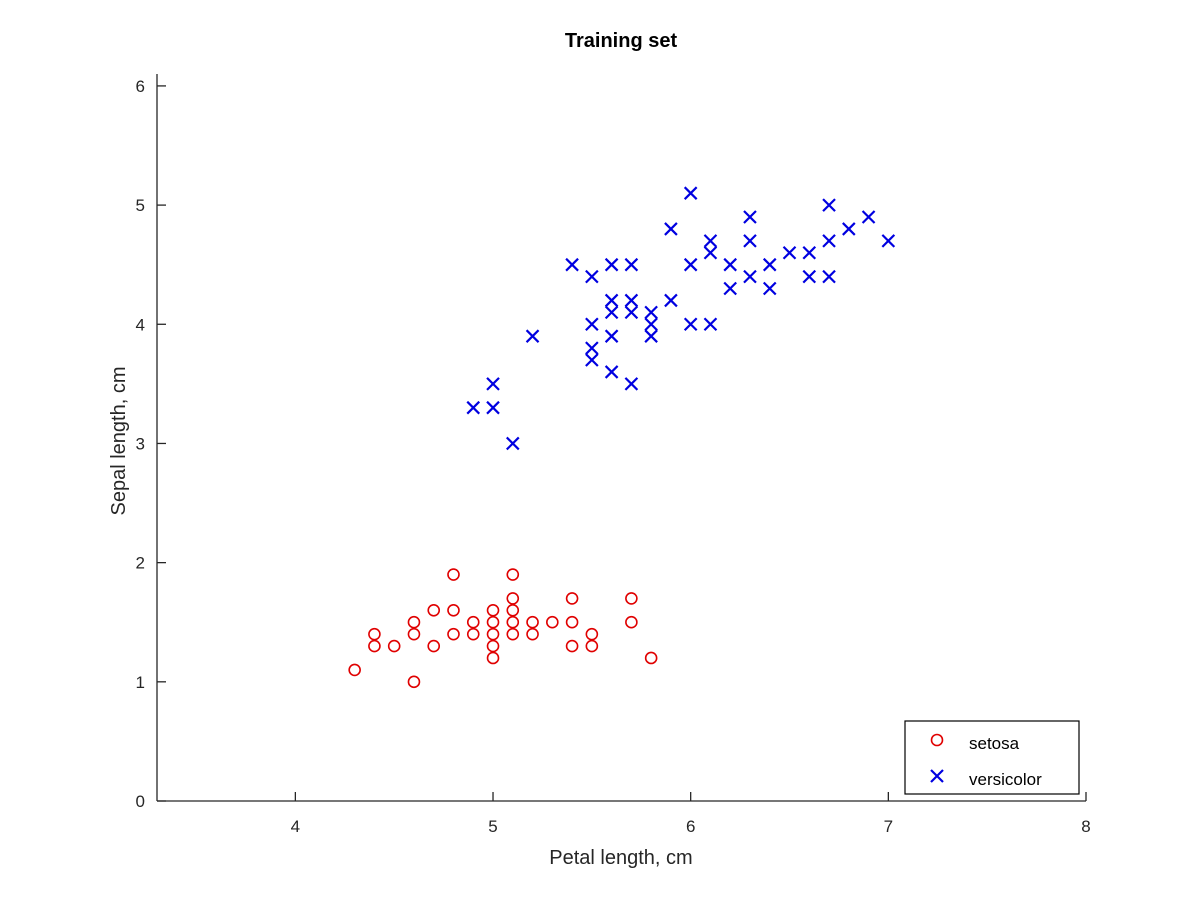  I want to click on x-axis-label: Petal length, cm, so click(620, 858).